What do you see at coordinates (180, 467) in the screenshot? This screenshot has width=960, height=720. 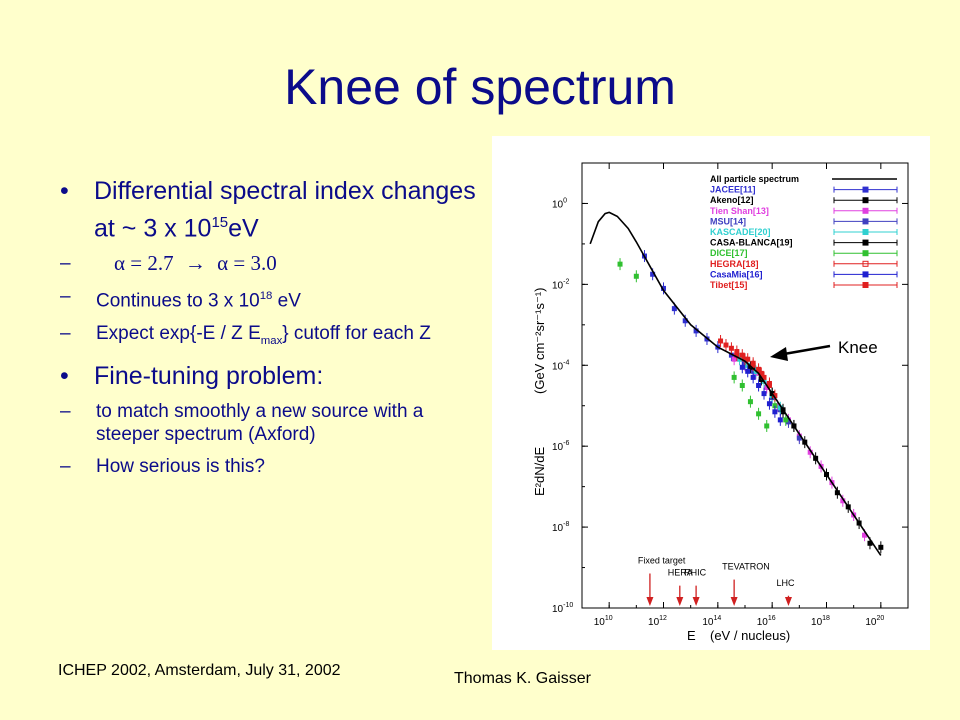 I see `serious-text: How serious is this?` at bounding box center [180, 467].